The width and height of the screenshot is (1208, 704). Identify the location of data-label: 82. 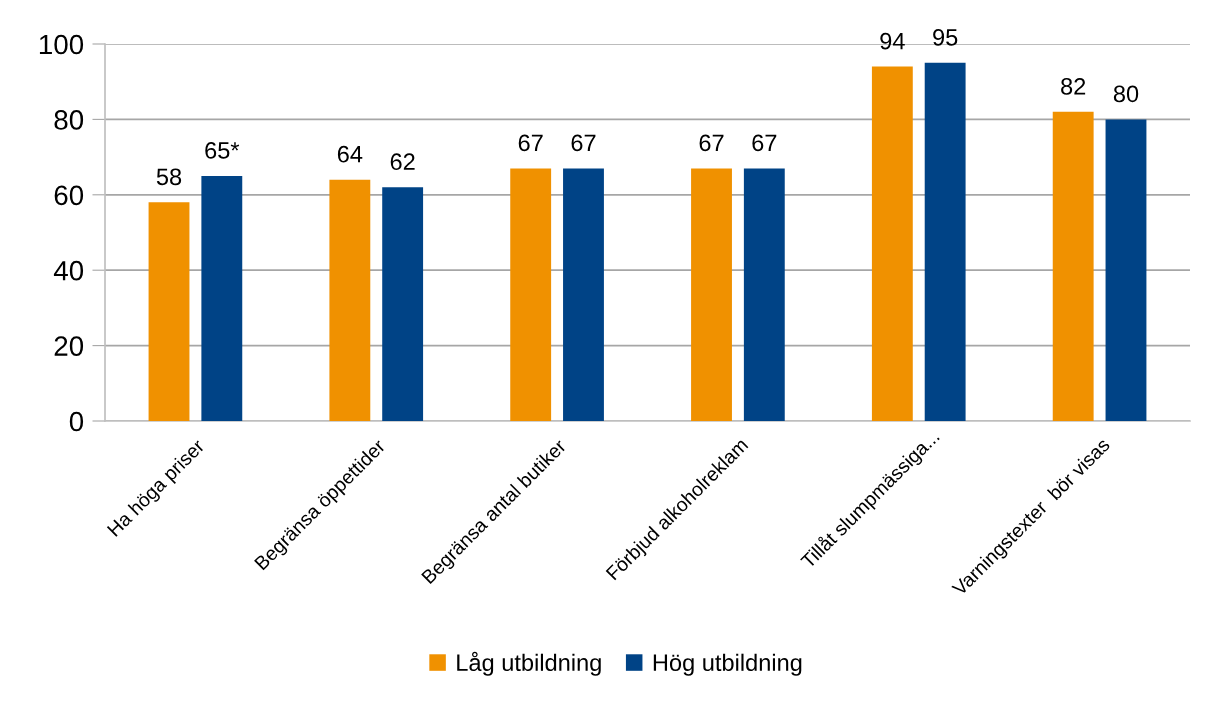
(1073, 86).